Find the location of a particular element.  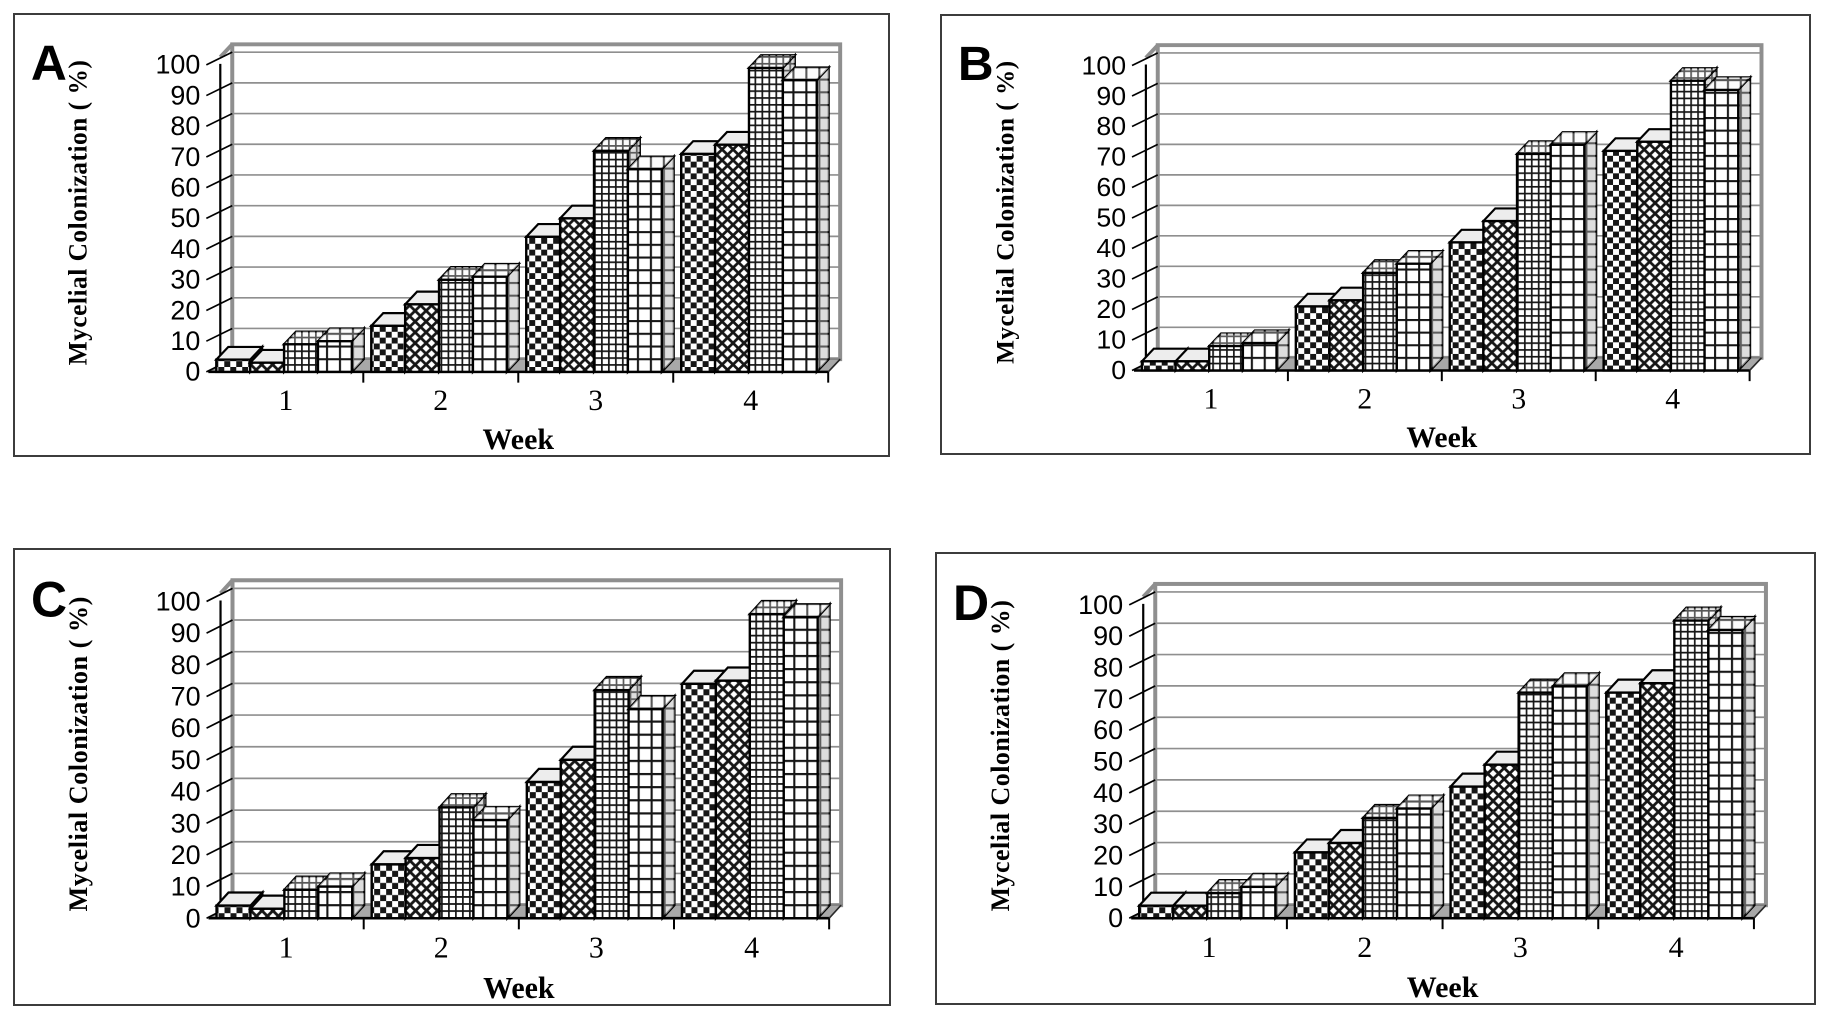

panel-letter: C is located at coordinates (49, 599).